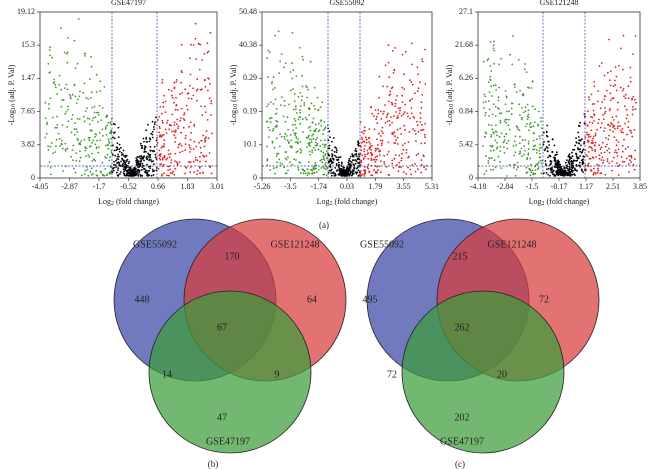  What do you see at coordinates (478, 186) in the screenshot?
I see `x-tick-label: -4.18` at bounding box center [478, 186].